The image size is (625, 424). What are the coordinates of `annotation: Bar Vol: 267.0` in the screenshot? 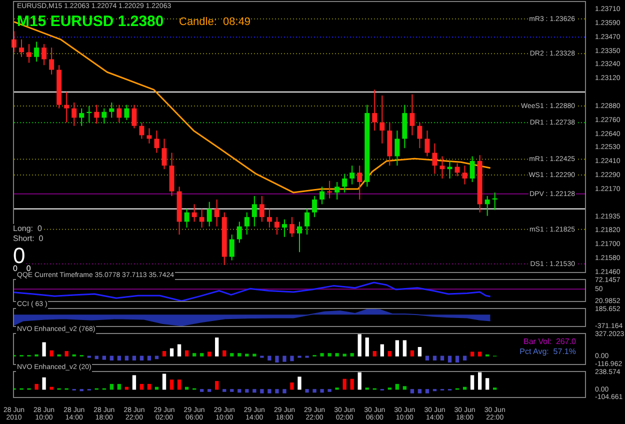 It's located at (549, 342).